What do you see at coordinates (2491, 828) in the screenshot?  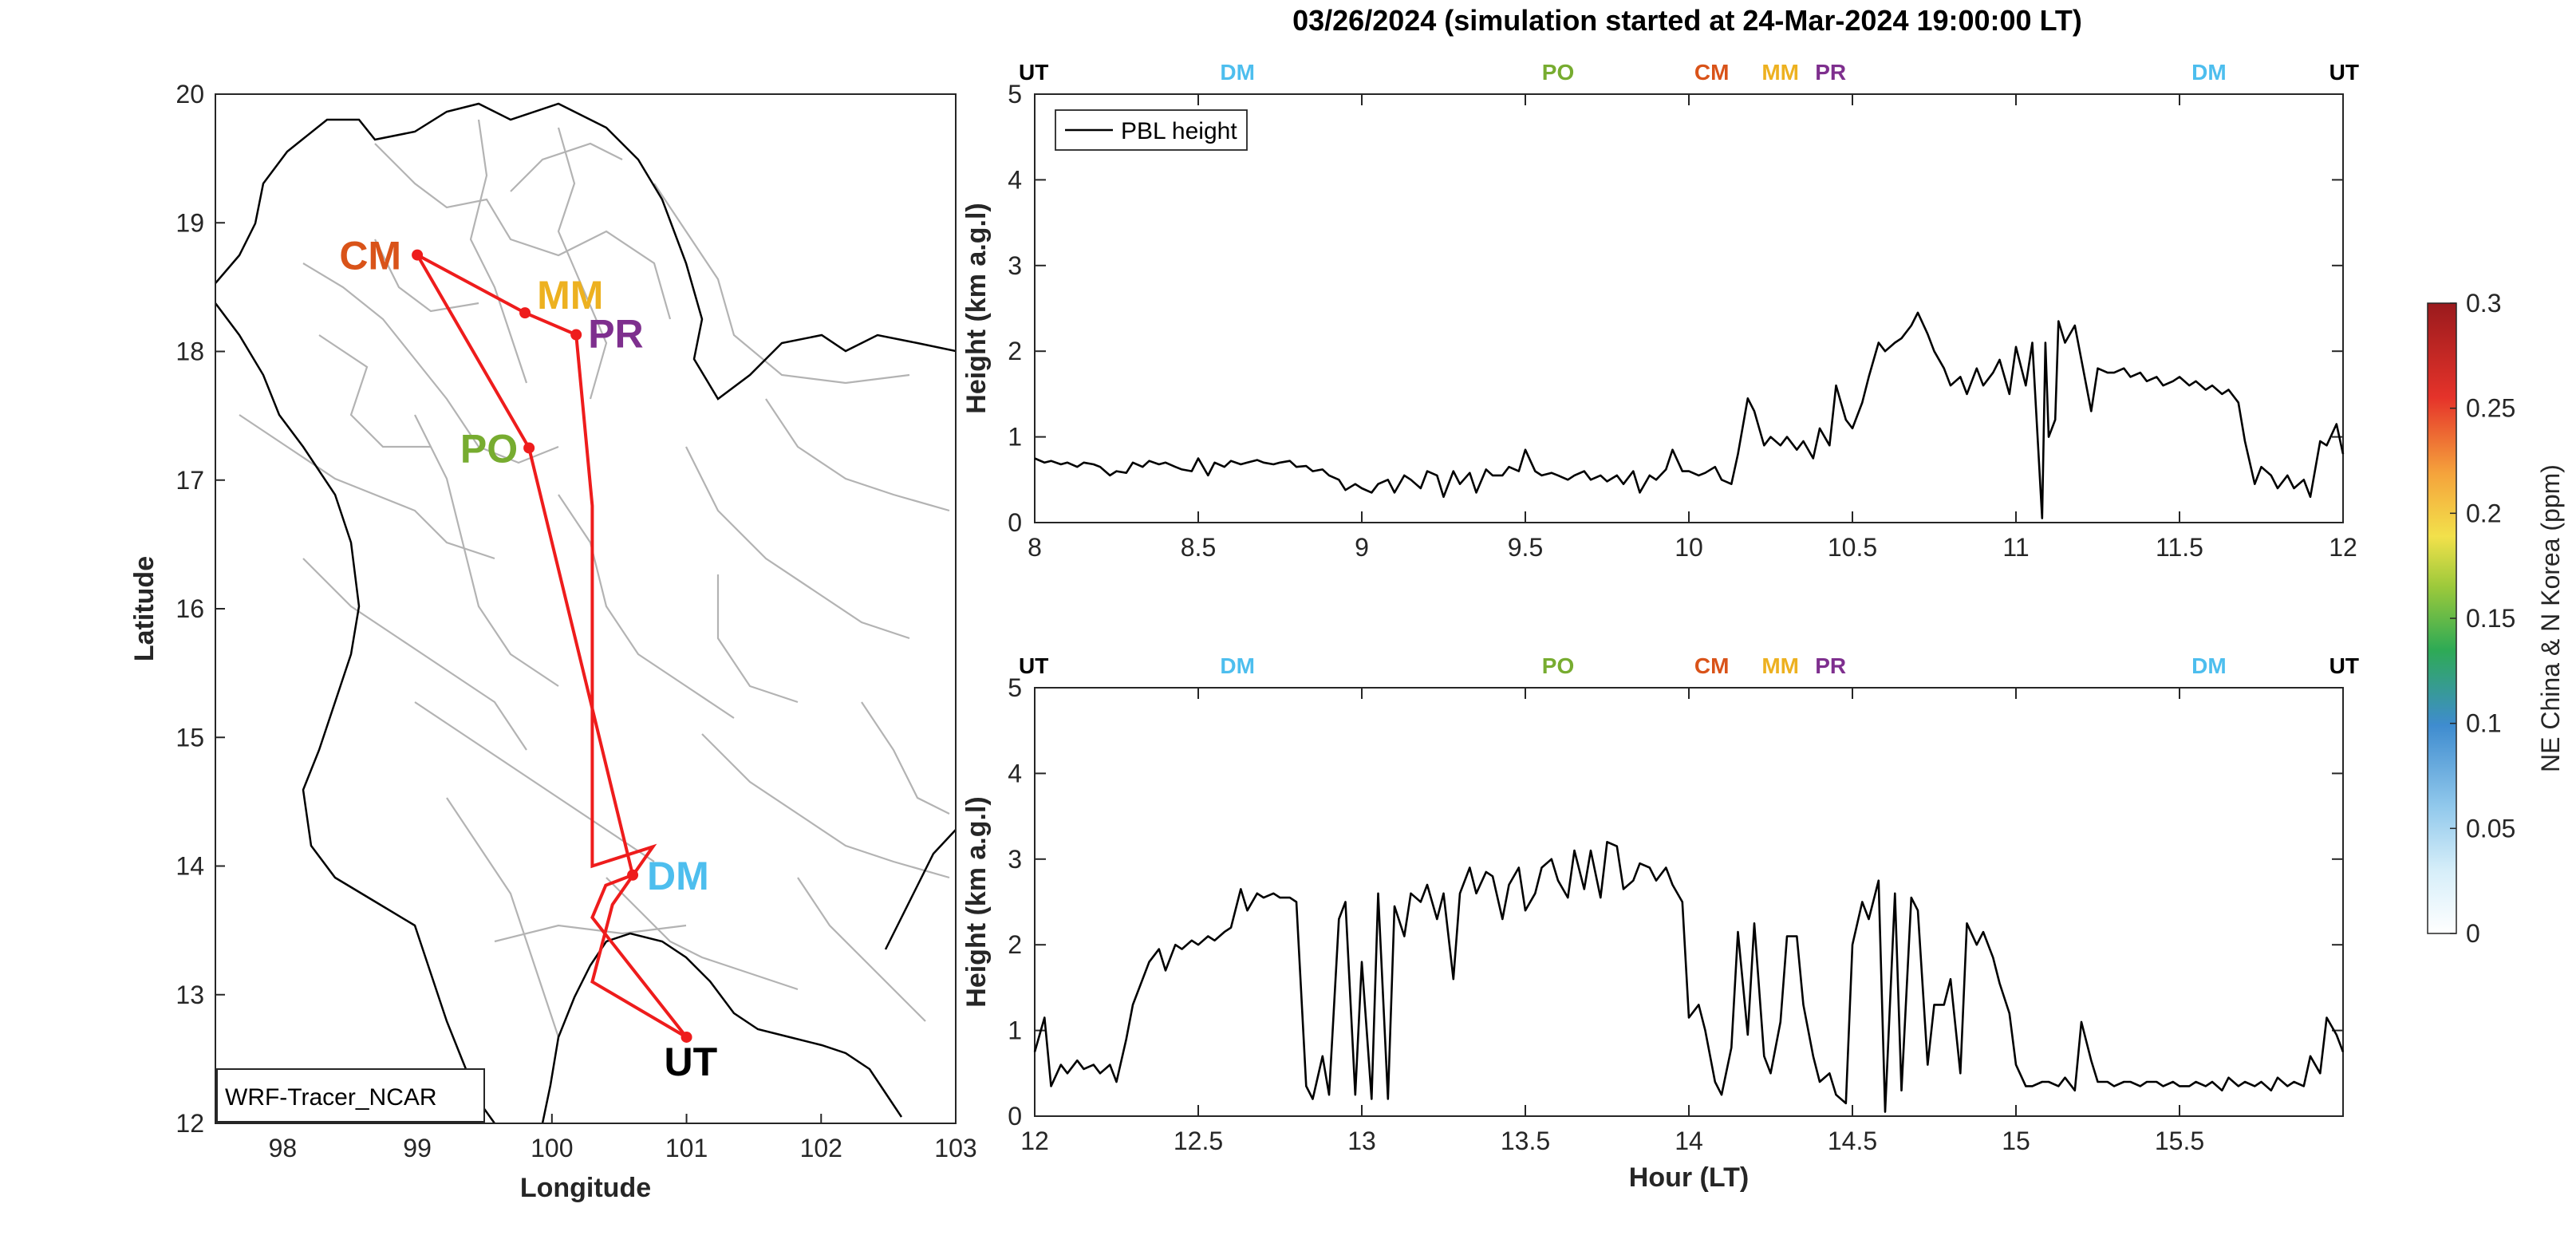 I see `colorbar-tick-label: 0.05` at bounding box center [2491, 828].